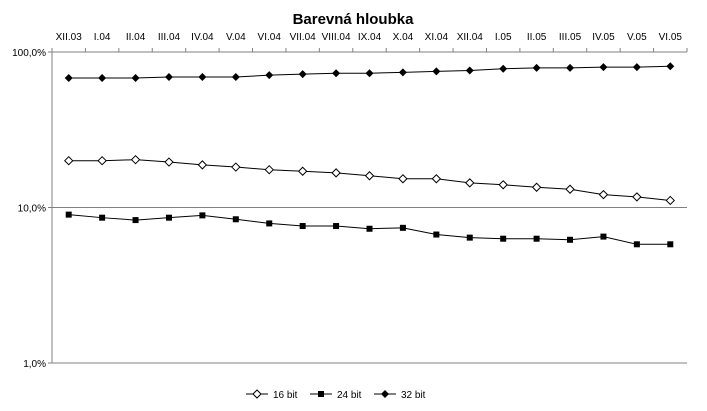 Image resolution: width=707 pixels, height=411 pixels. What do you see at coordinates (285, 395) in the screenshot?
I see `legend-label-16-bit: 16 bit` at bounding box center [285, 395].